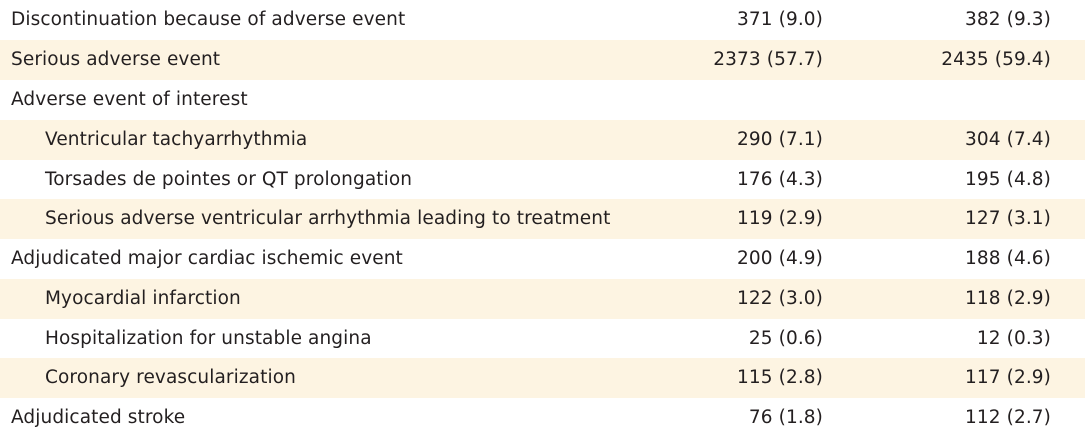 The height and width of the screenshot is (439, 1085). Describe the element at coordinates (129, 100) in the screenshot. I see `row-label: Adverse event of interest` at that location.